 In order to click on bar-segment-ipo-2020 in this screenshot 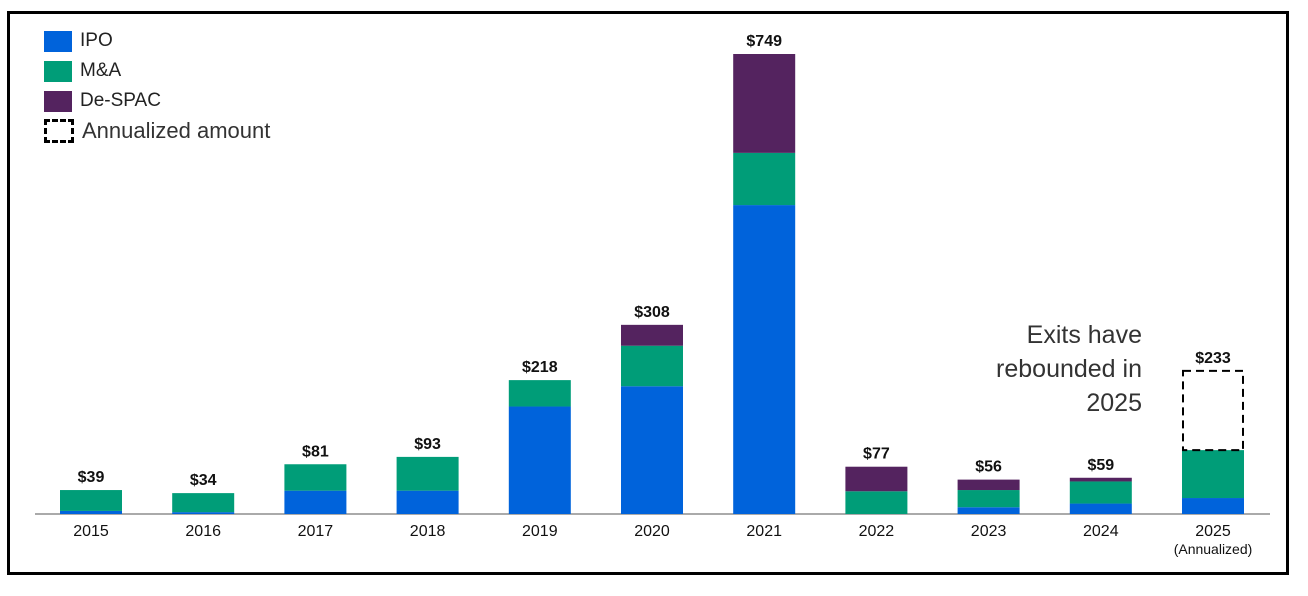, I will do `click(652, 450)`.